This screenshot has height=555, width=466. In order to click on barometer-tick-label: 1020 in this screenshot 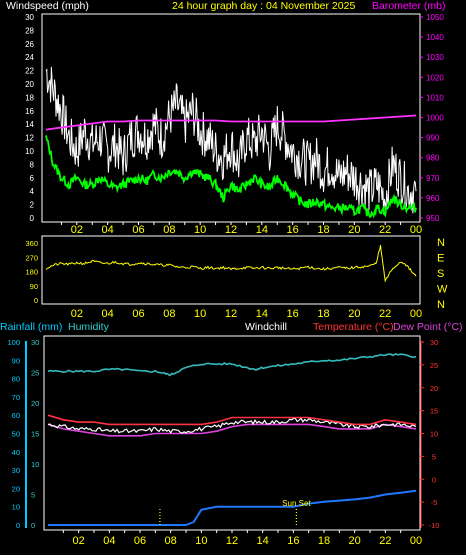, I will do `click(435, 77)`.